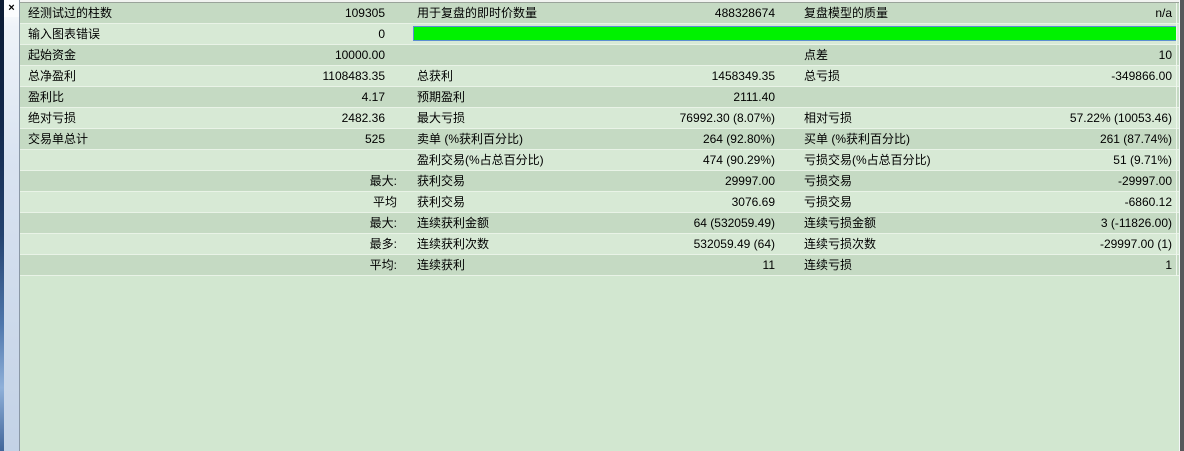  Describe the element at coordinates (1176, 139) in the screenshot. I see `table-right-column-separator` at that location.